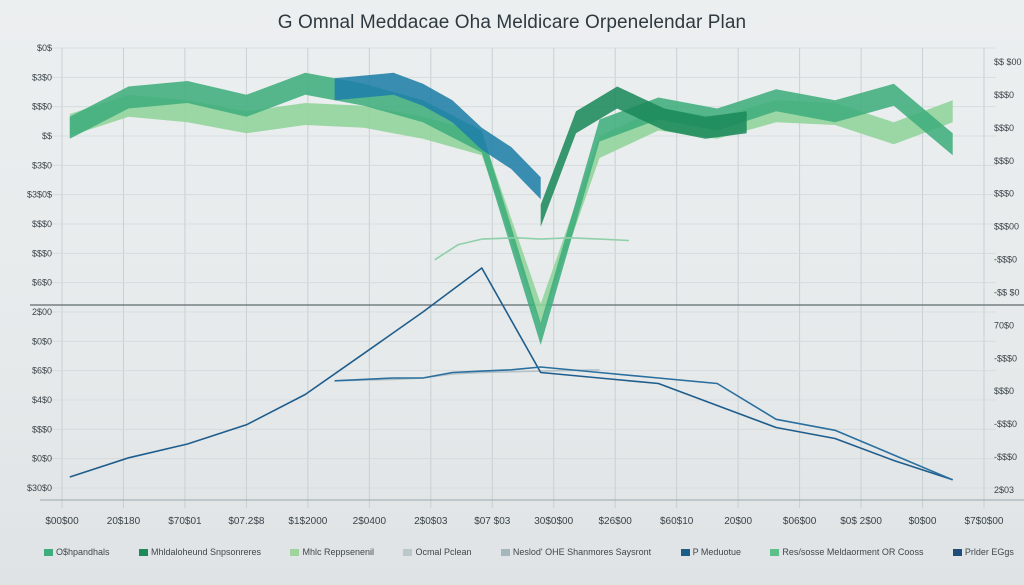  What do you see at coordinates (62, 521) in the screenshot?
I see `x-tick-0: $00$00` at bounding box center [62, 521].